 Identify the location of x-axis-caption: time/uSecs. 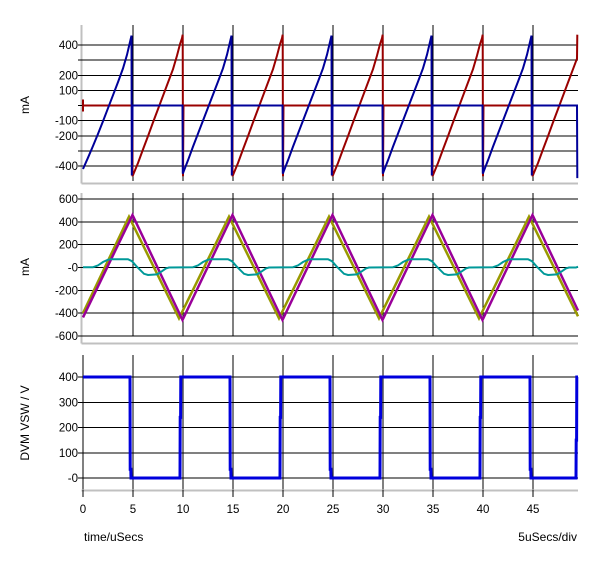
(114, 537).